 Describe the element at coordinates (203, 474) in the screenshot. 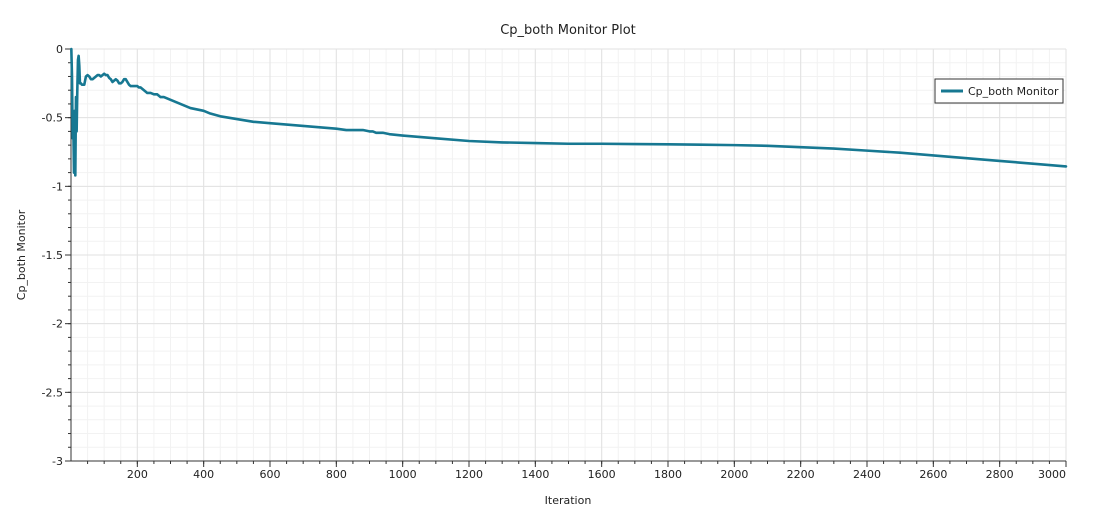

I see `x-tick-label: 400` at that location.